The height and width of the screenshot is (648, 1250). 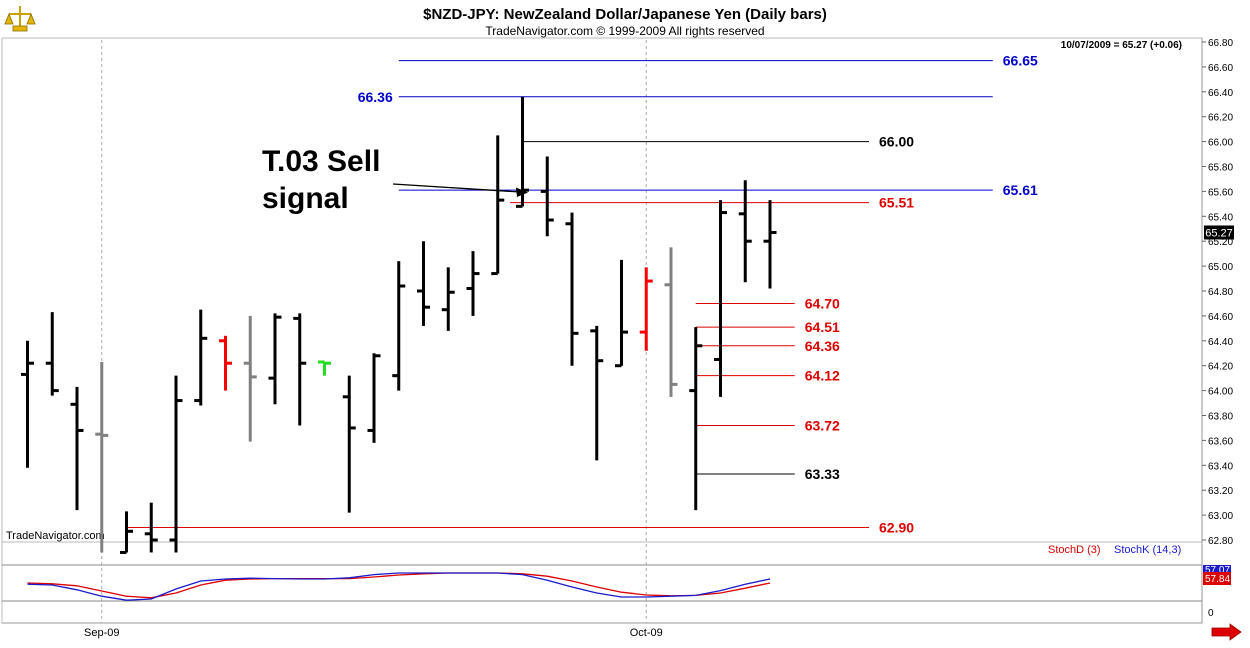 I want to click on stochastic-lines, so click(x=602, y=583).